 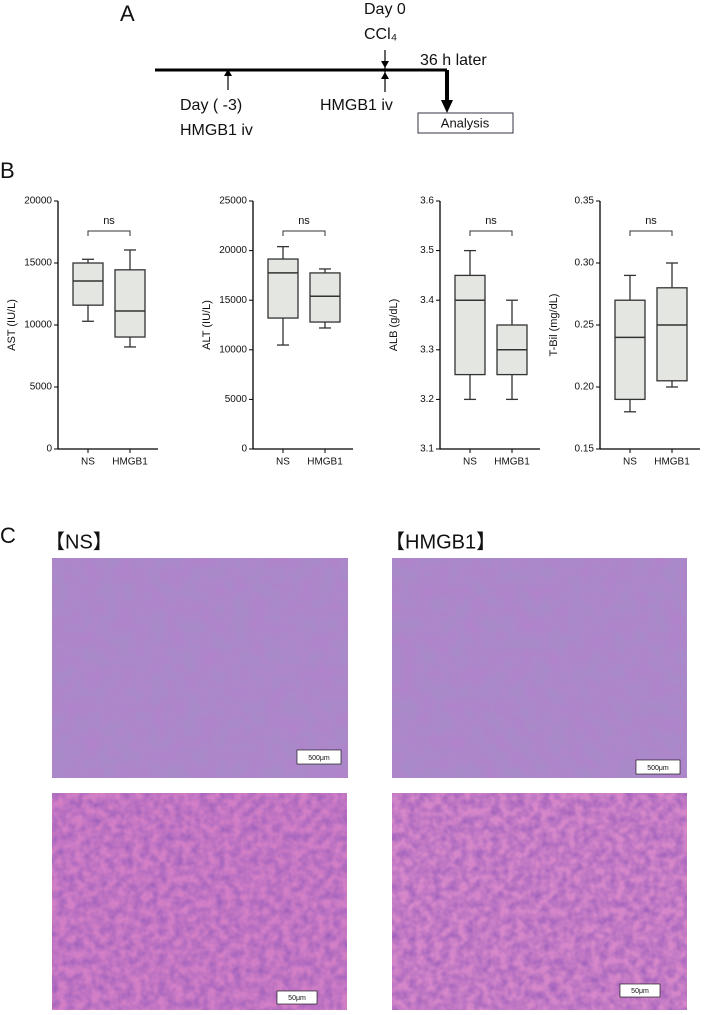 What do you see at coordinates (8, 535) in the screenshot?
I see `panel-label: C` at bounding box center [8, 535].